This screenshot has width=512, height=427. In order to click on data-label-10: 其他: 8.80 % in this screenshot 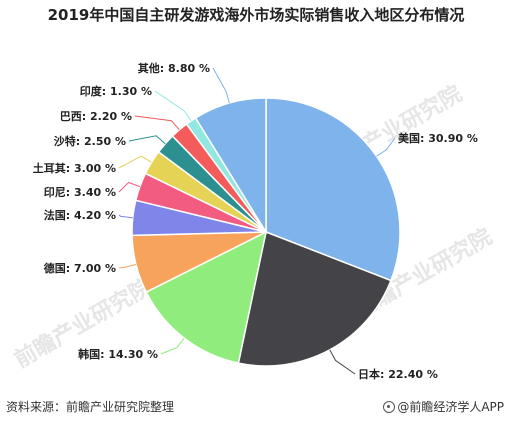, I will do `click(174, 68)`.